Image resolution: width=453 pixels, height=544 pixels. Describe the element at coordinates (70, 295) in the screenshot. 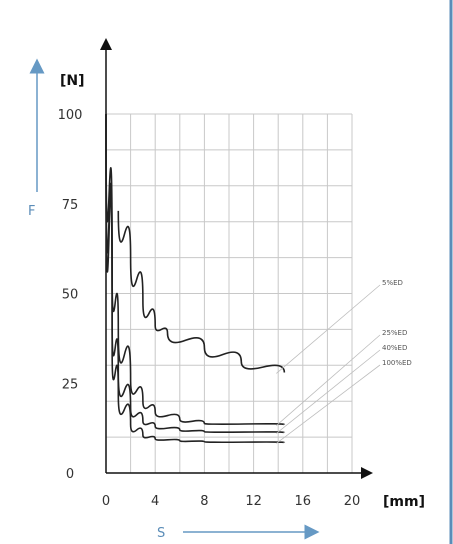

I see `y-tick-label: 50` at that location.